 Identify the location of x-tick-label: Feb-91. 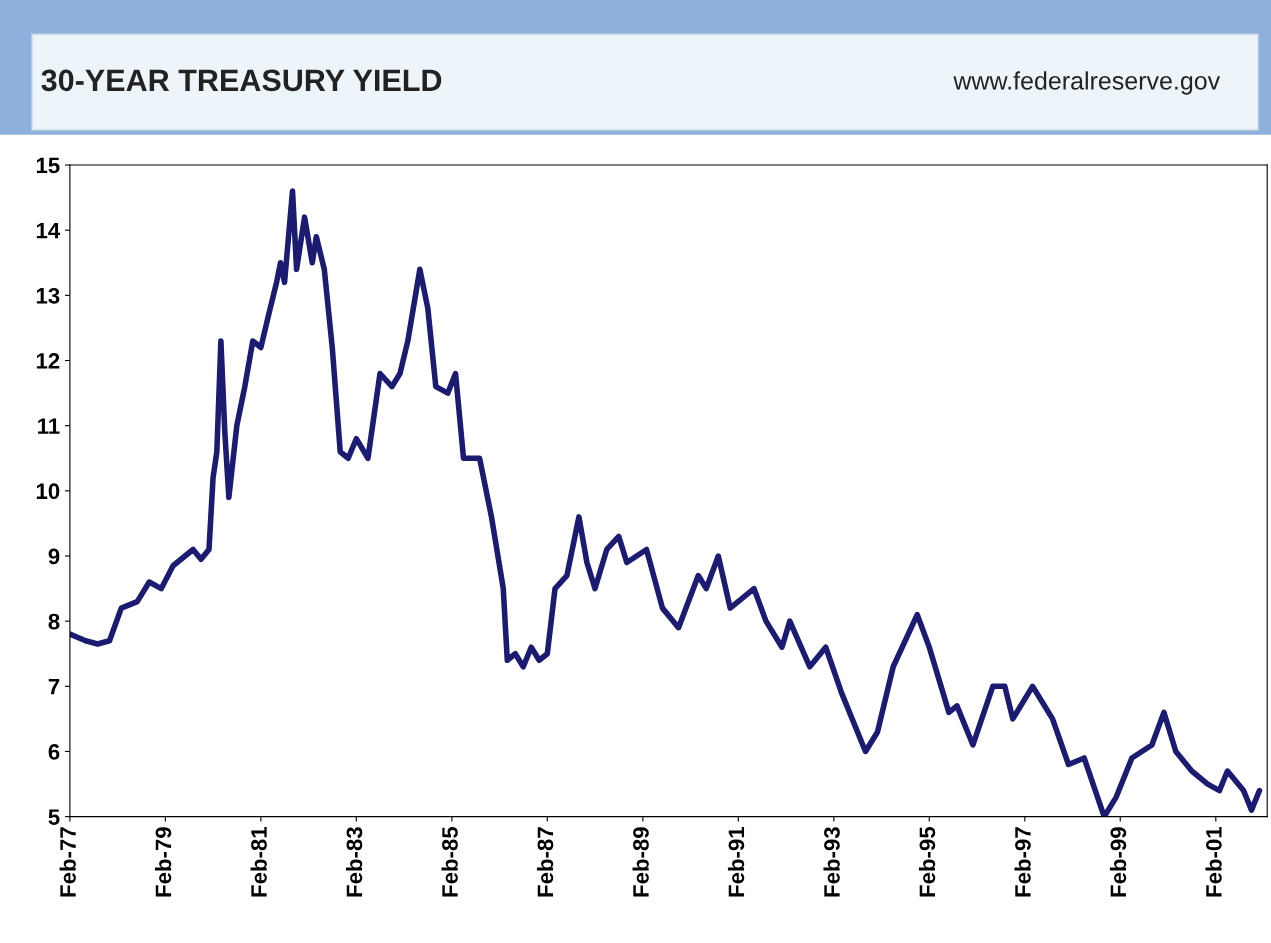
(736, 861).